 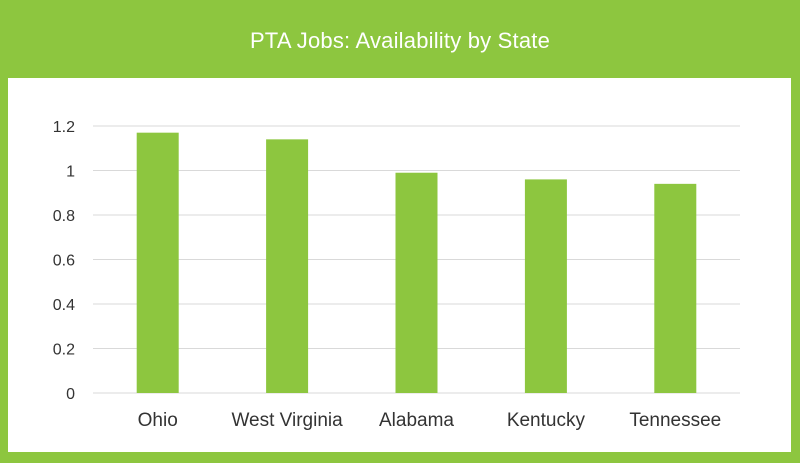 I want to click on x-tick-label: Ohio, so click(x=158, y=420).